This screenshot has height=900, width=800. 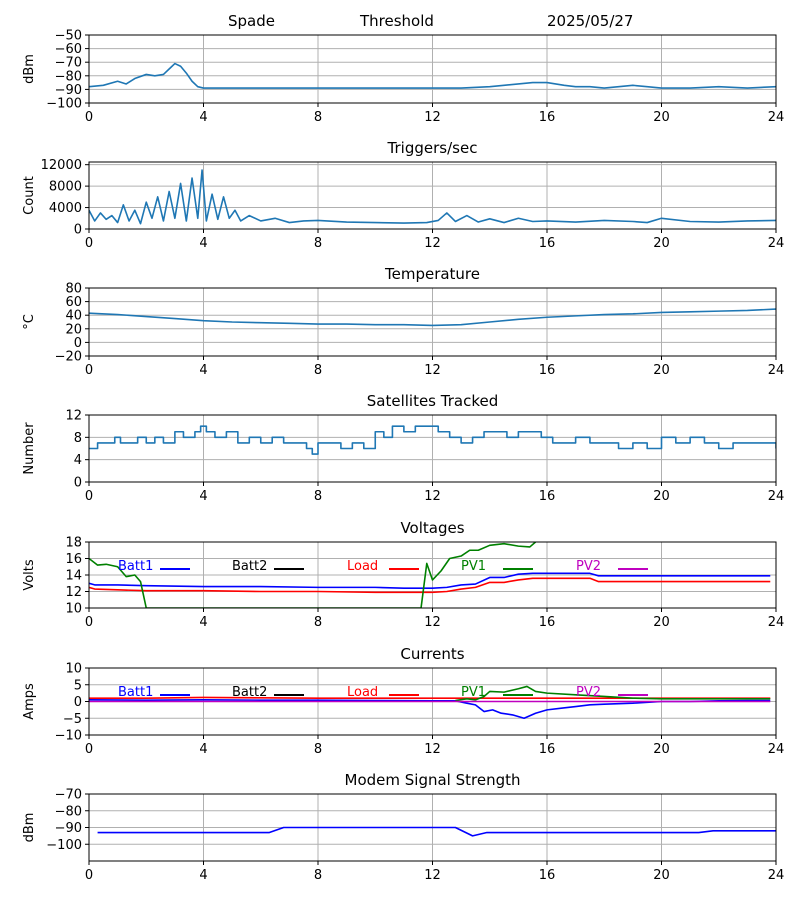 What do you see at coordinates (436, 831) in the screenshot?
I see `panel-7-series-line` at bounding box center [436, 831].